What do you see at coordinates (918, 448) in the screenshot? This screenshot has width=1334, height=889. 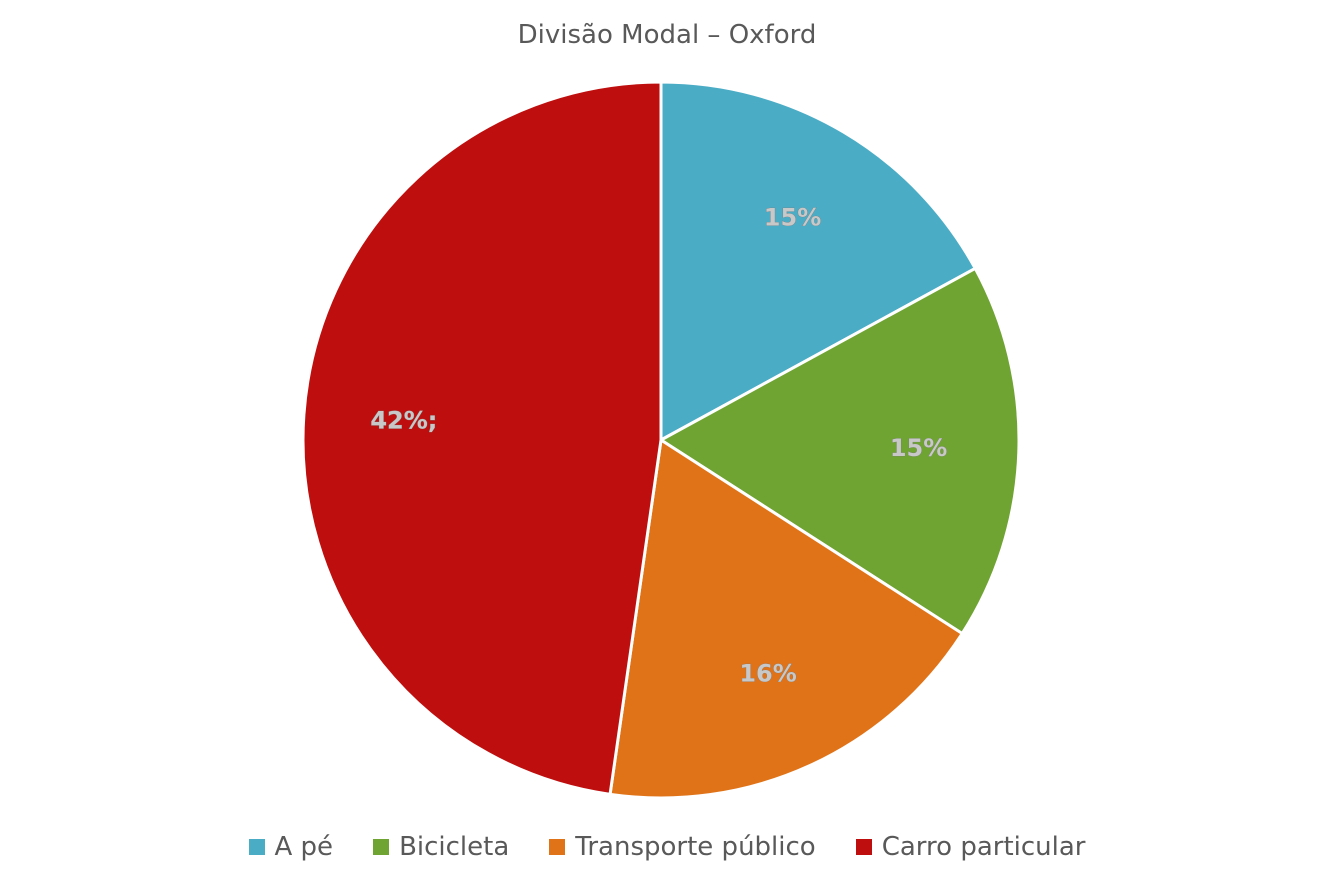 I see `data-label-bicicleta: 15%` at bounding box center [918, 448].